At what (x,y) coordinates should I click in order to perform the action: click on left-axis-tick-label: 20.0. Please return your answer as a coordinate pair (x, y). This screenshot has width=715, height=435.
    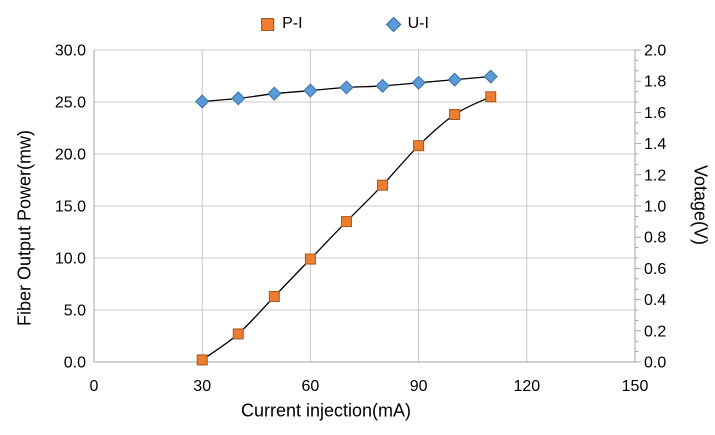
    Looking at the image, I should click on (70, 155).